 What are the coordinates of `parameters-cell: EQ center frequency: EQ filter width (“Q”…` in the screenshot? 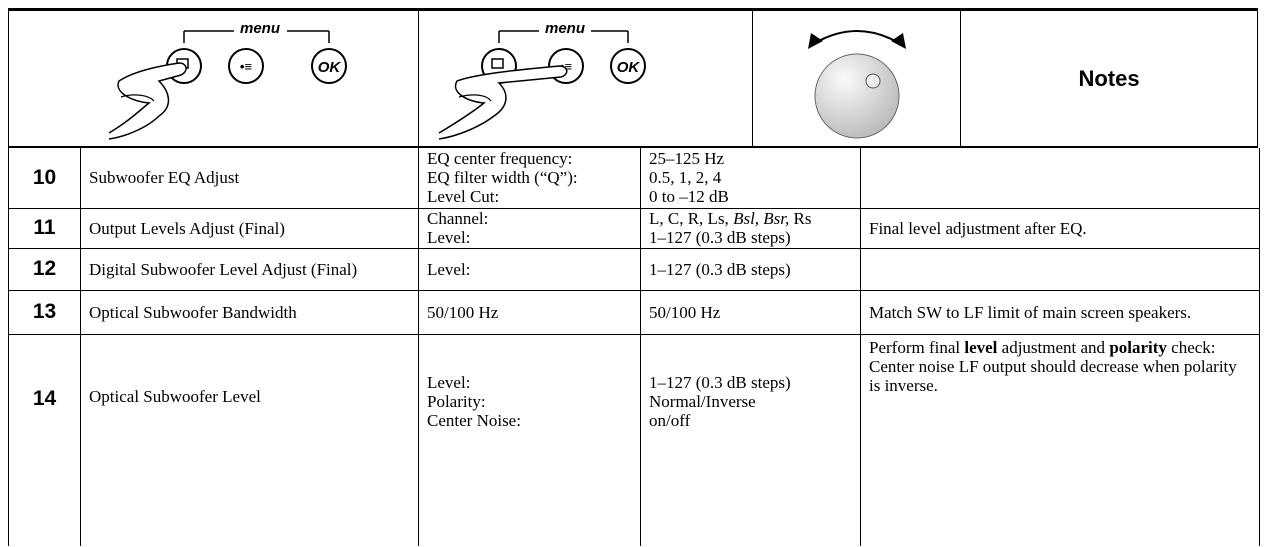 It's located at (529, 178).